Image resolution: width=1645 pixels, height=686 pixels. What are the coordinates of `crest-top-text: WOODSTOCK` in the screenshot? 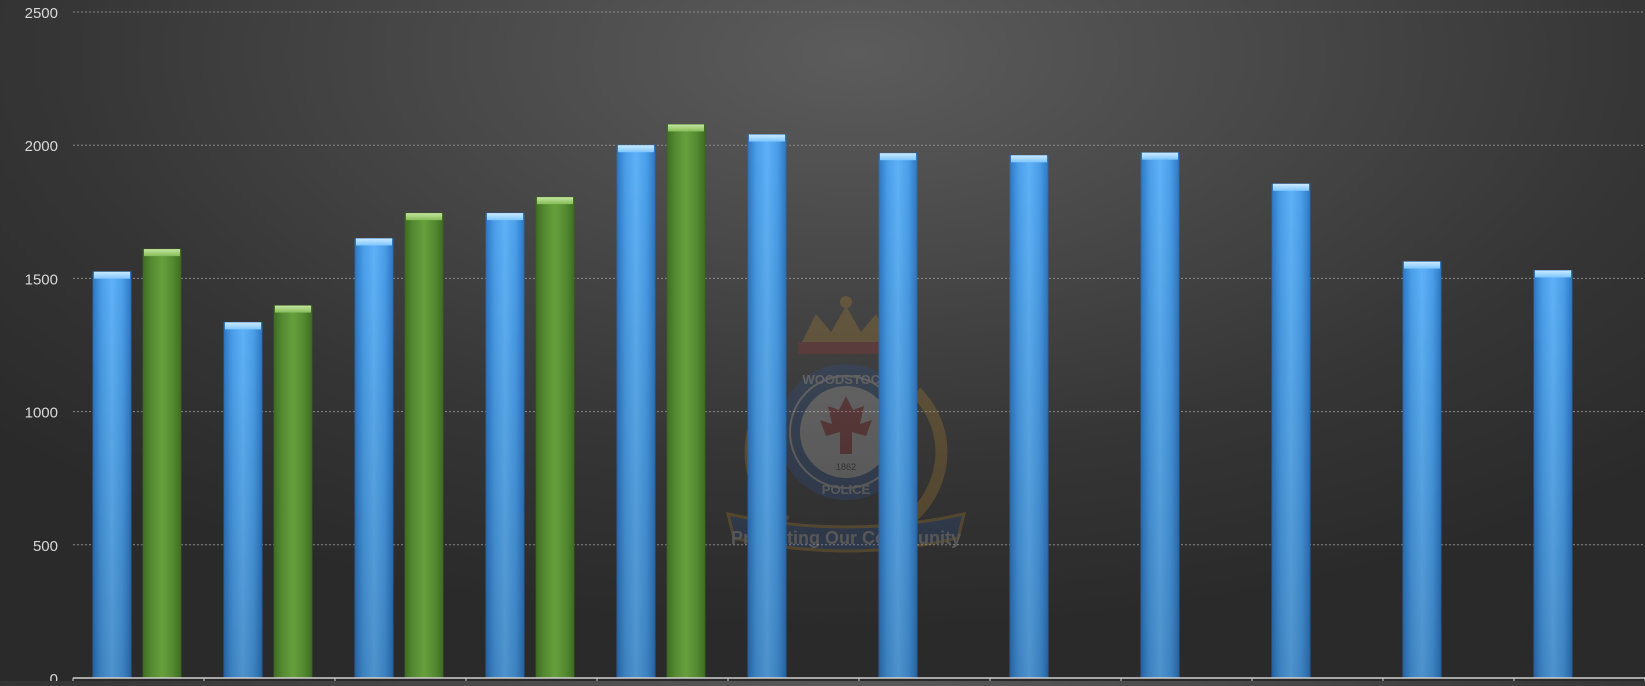 It's located at (846, 379).